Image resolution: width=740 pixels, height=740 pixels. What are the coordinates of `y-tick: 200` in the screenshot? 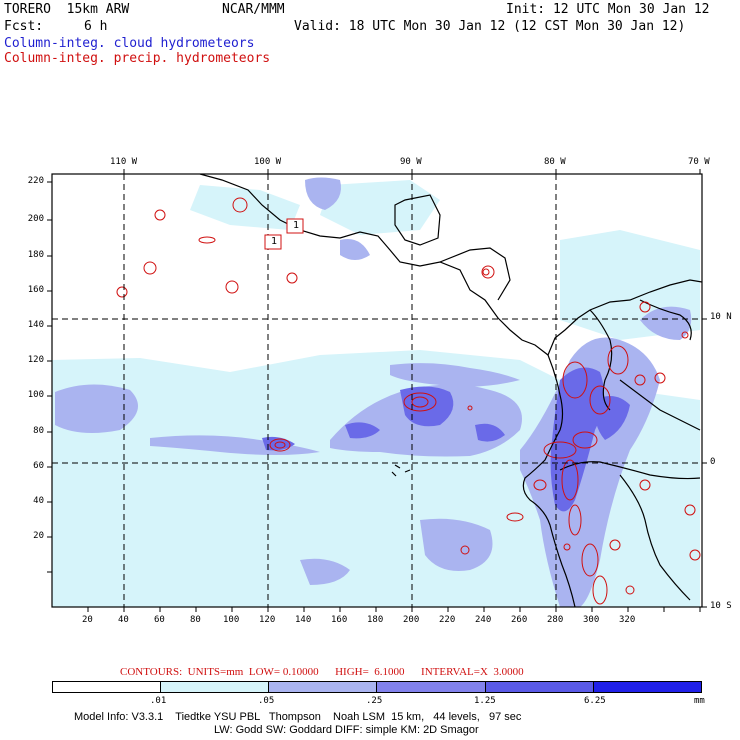 It's located at (35, 219).